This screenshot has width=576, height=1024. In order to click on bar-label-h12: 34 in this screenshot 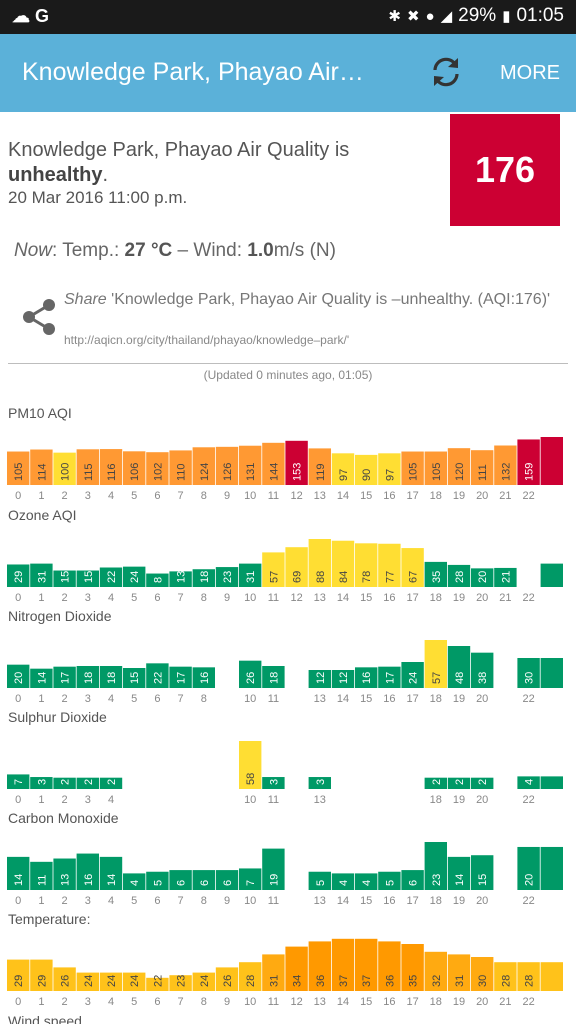, I will do `click(298, 981)`.